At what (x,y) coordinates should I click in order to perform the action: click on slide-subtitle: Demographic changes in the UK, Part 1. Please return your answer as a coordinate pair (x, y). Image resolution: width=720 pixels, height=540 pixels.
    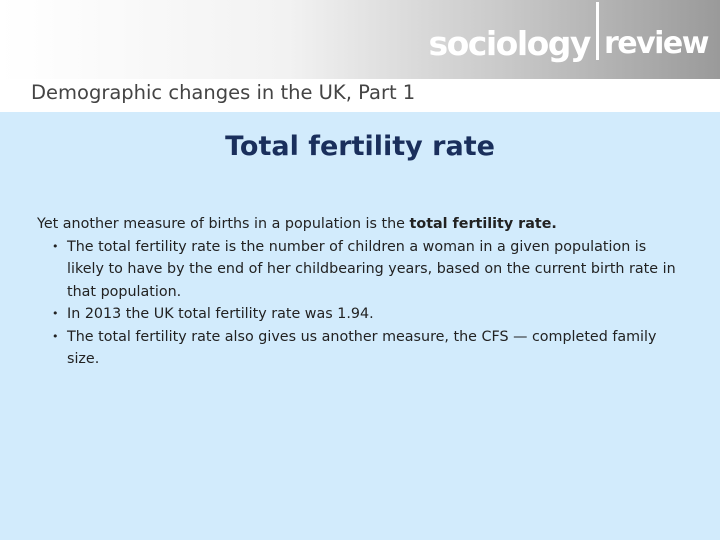
    Looking at the image, I should click on (223, 92).